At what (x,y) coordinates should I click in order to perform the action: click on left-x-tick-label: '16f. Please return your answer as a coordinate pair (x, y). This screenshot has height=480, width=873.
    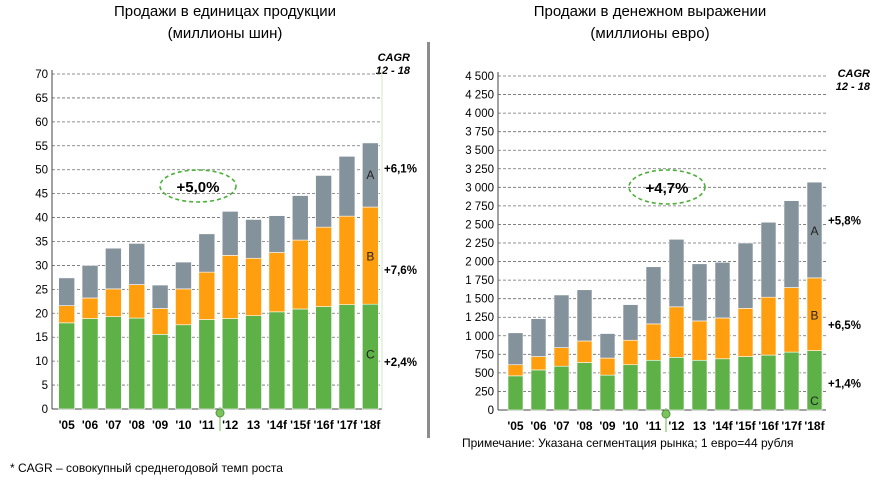
    Looking at the image, I should click on (324, 425).